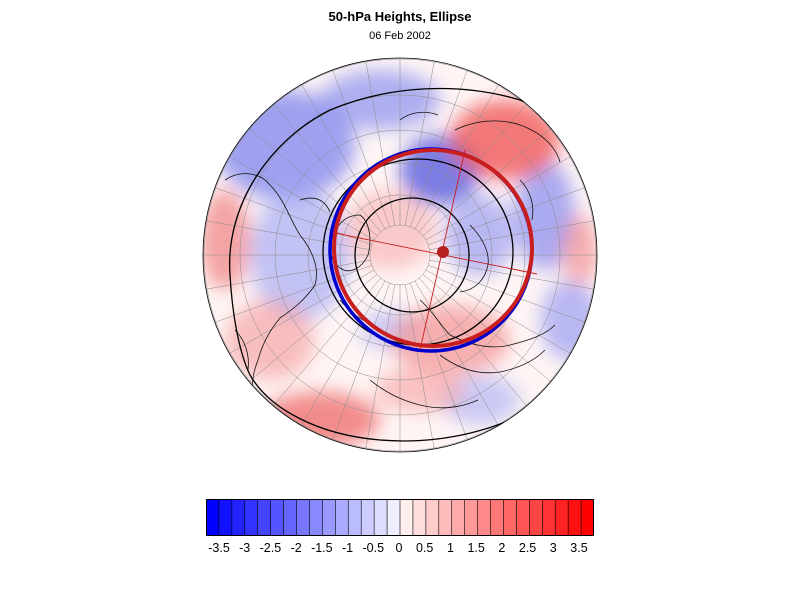 This screenshot has height=600, width=800. Describe the element at coordinates (245, 548) in the screenshot. I see `colorbar-tick-label: -3` at that location.